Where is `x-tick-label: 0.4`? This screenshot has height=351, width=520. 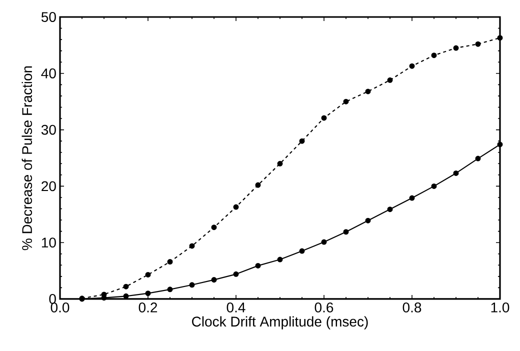 x-tick-label: 0.4 is located at coordinates (236, 307).